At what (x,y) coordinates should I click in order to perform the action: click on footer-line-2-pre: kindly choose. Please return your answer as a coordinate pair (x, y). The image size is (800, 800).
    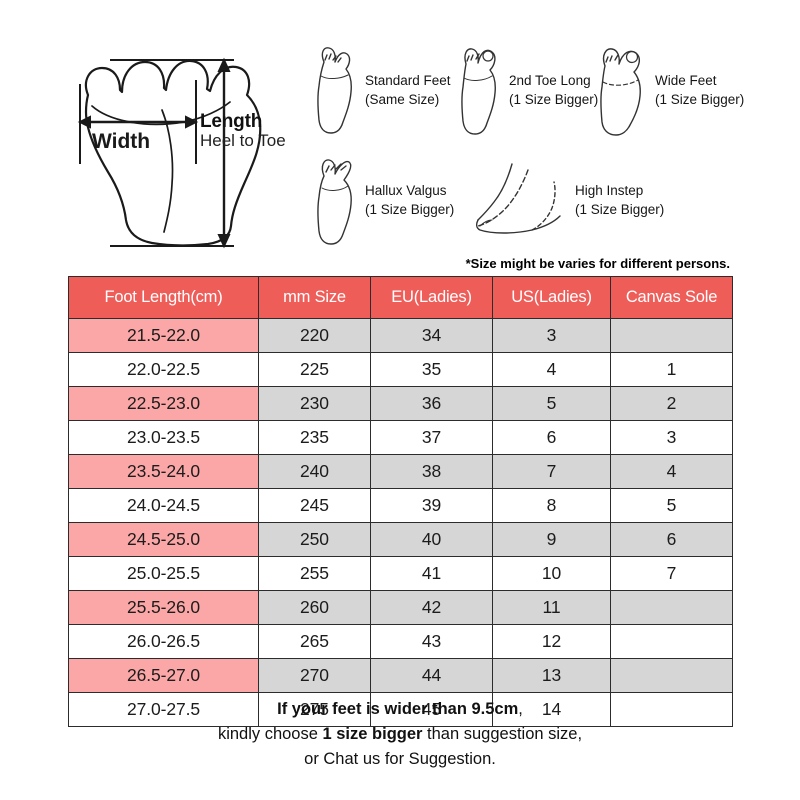
    Looking at the image, I should click on (270, 734).